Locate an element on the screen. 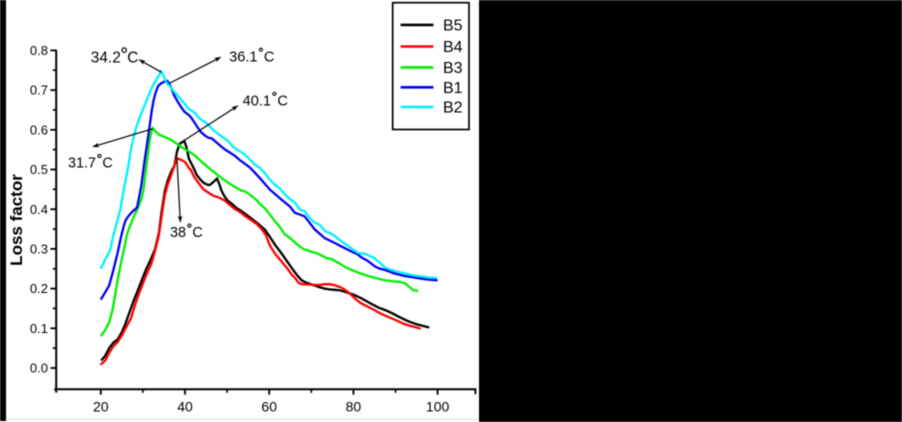 Image resolution: width=902 pixels, height=422 pixels. svg-text: B2 is located at coordinates (453, 108).